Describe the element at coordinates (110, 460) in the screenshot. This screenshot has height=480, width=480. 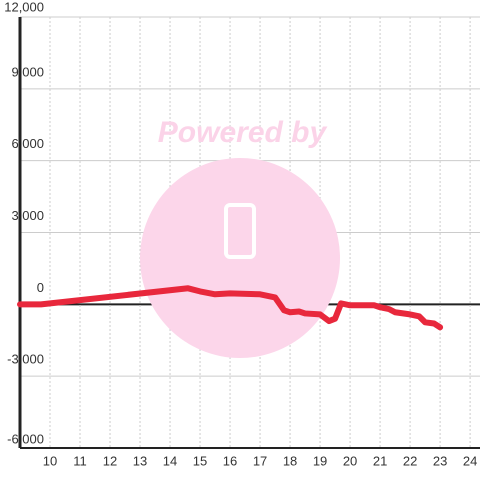
I see `x-tick-label: 12` at that location.